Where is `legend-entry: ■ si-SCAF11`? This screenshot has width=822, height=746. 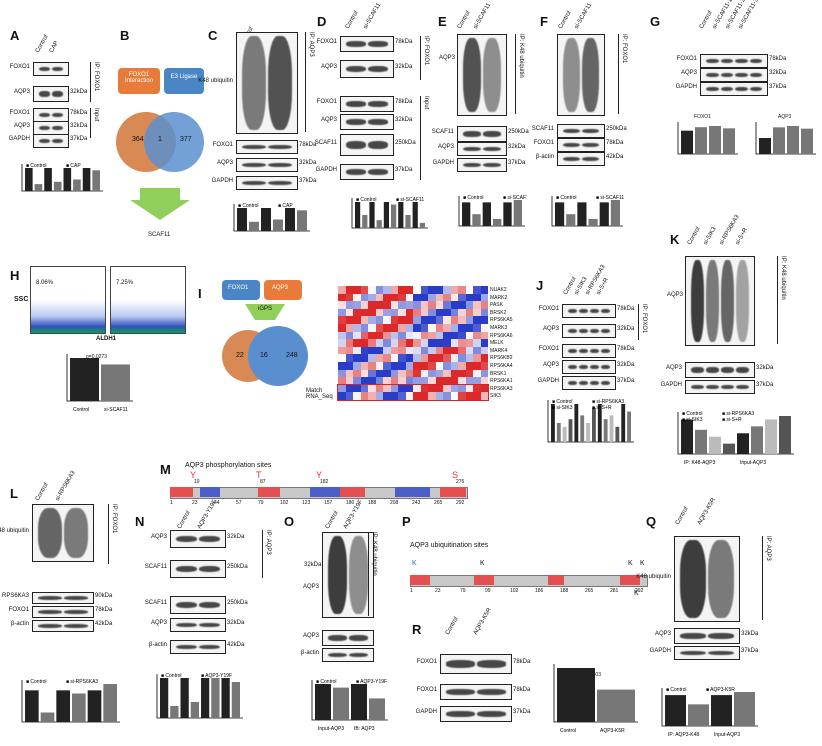
legend-entry: ■ si-SCAF11 is located at coordinates (410, 200).